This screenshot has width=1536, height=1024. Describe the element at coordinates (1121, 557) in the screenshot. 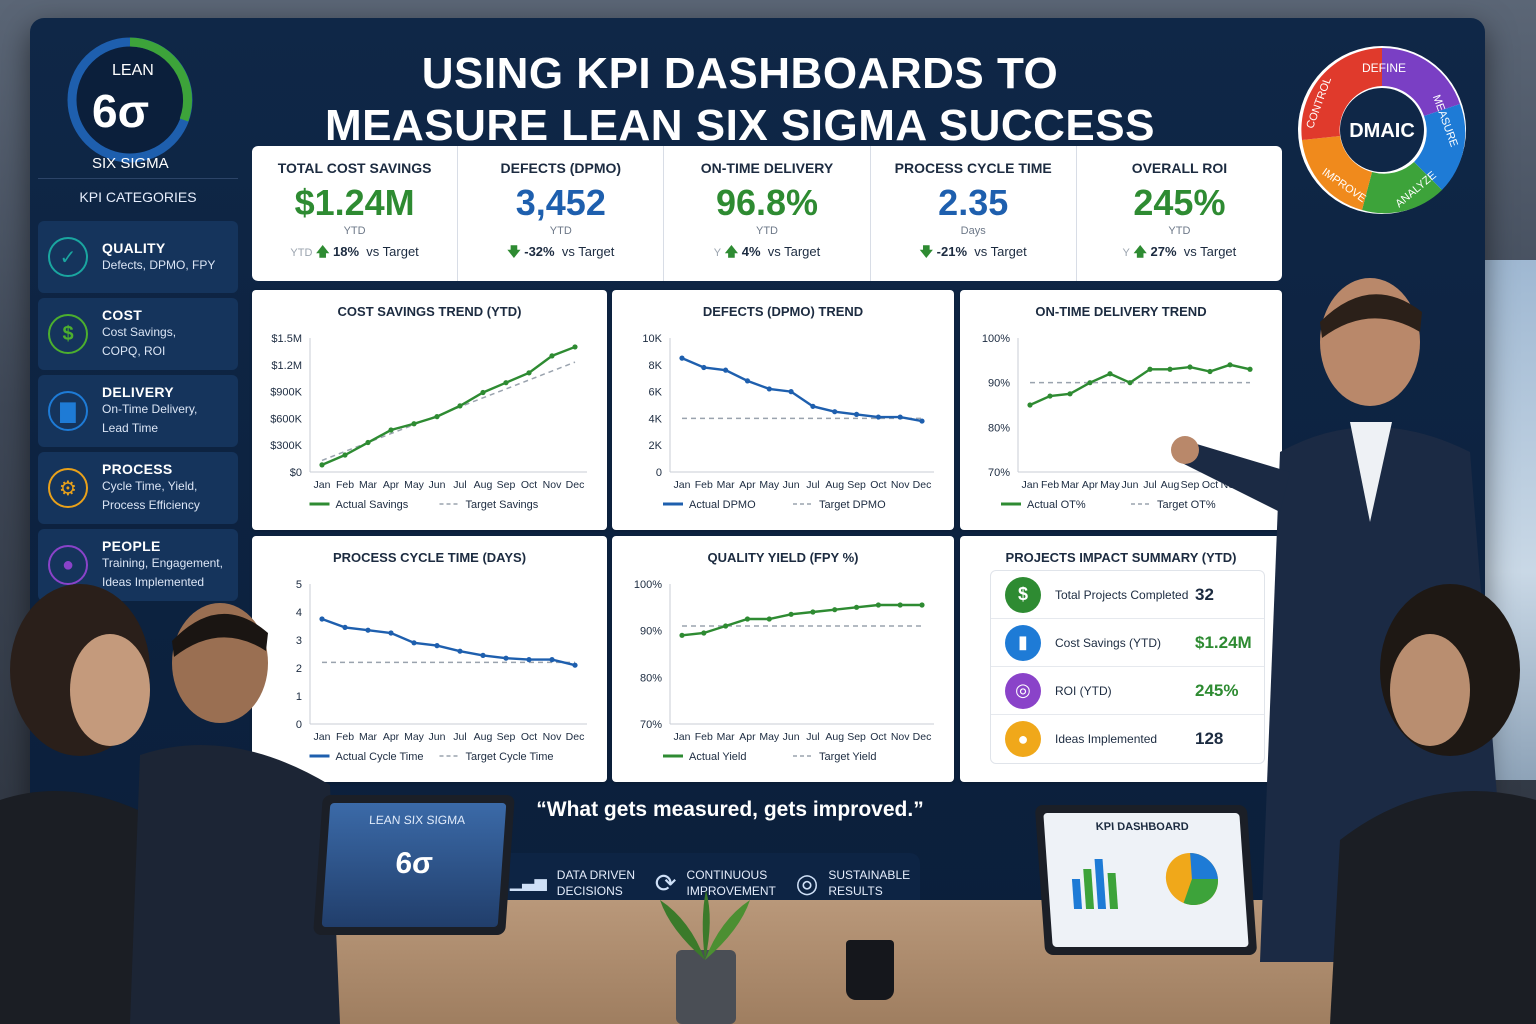

I see `summary-title: PROJECTS IMPACT SUMMARY (YTD)` at that location.